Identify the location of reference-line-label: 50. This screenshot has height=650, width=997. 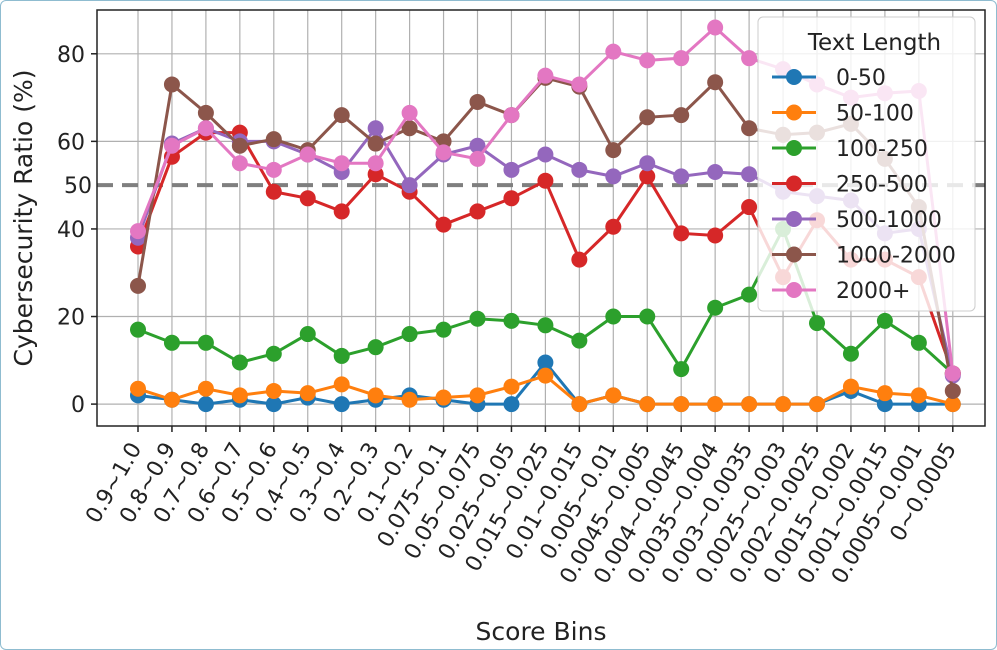
(78, 186).